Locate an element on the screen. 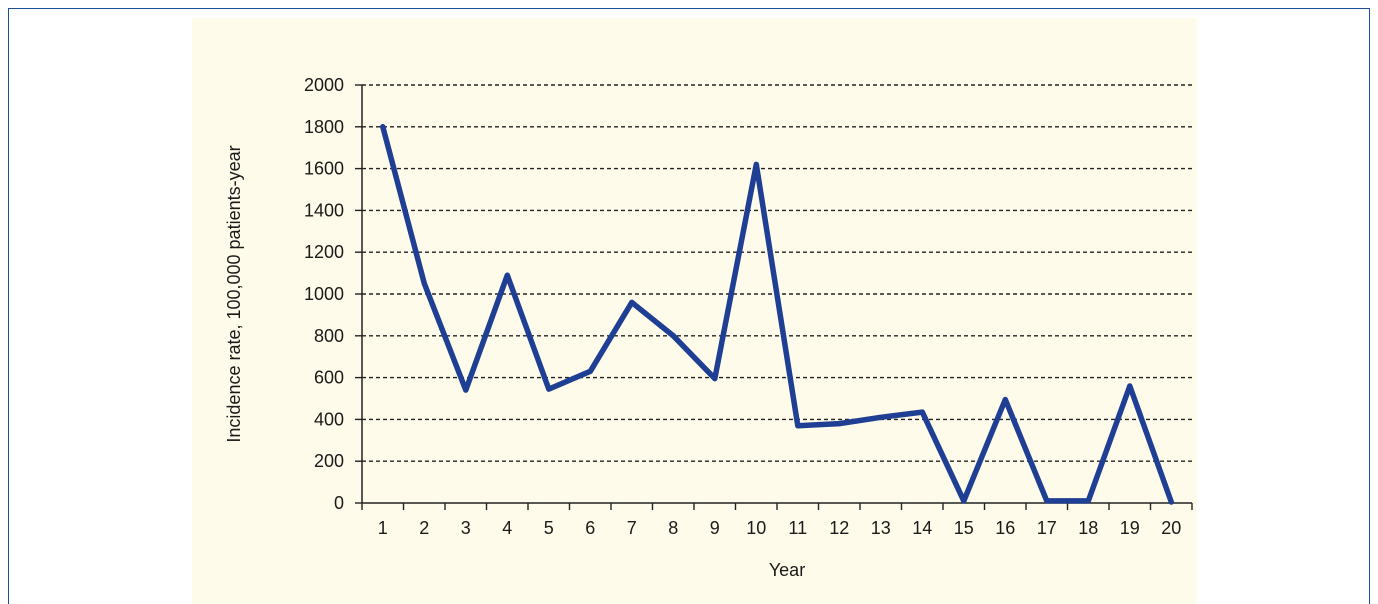 The width and height of the screenshot is (1378, 604). x-tick-label: 3 is located at coordinates (466, 528).